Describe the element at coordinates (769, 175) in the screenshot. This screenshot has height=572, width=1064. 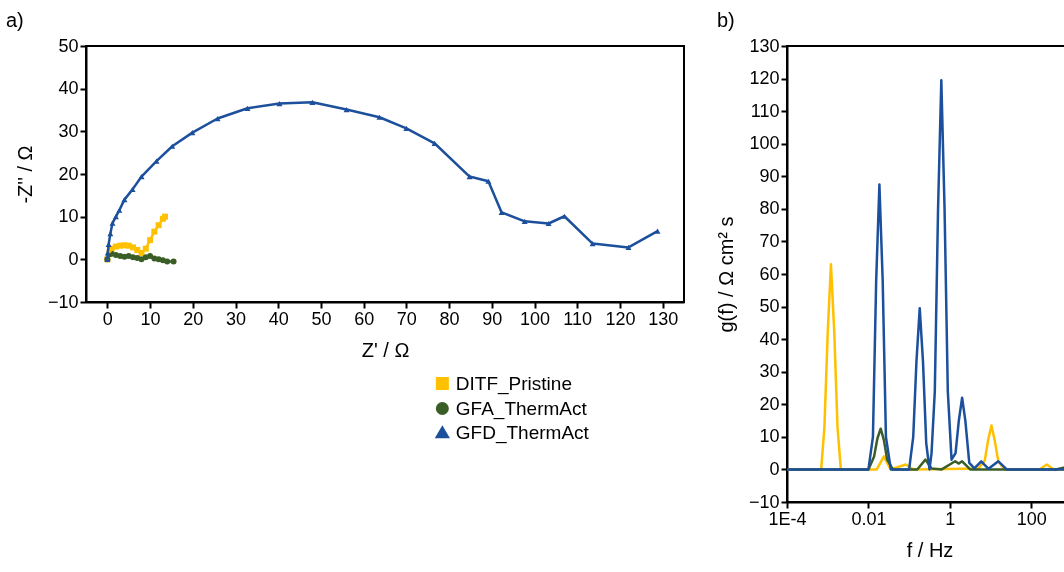
I see `y-tick-label: 90` at that location.